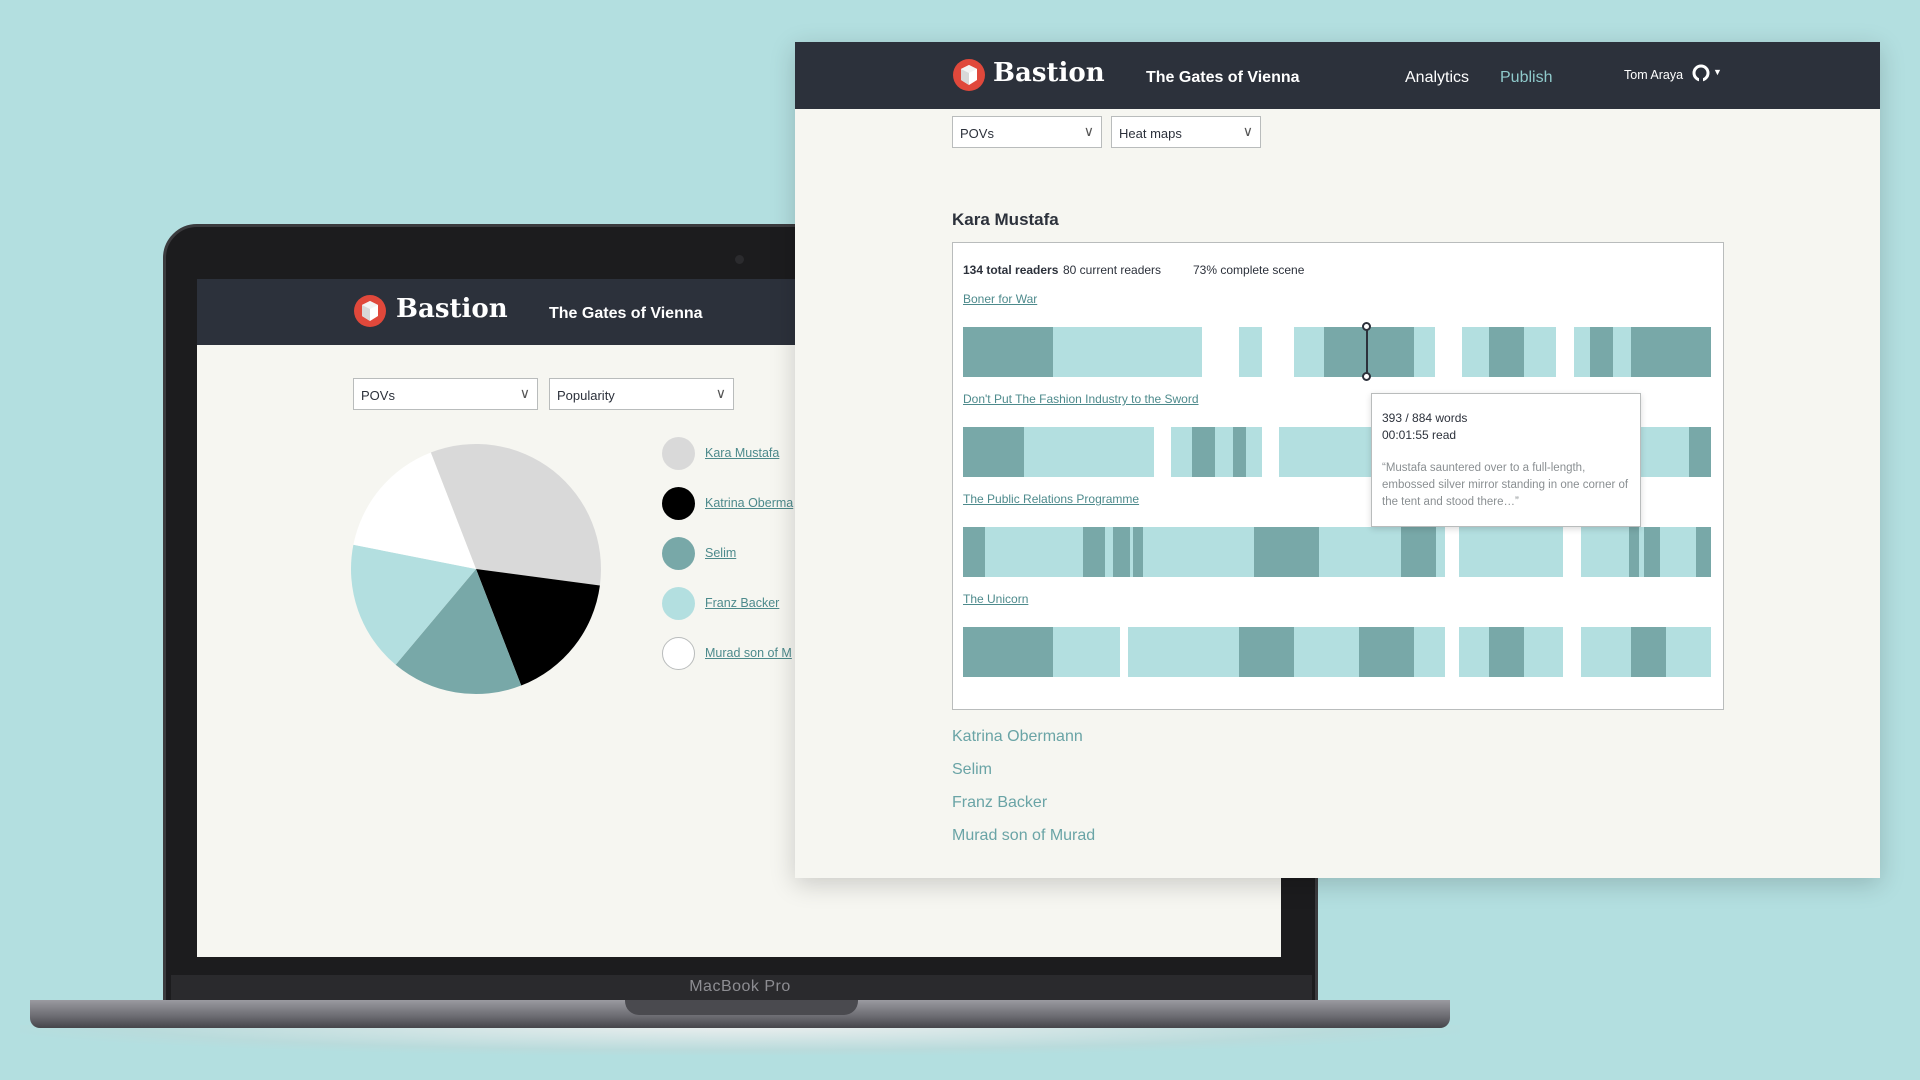 This screenshot has width=1920, height=1080. What do you see at coordinates (740, 1040) in the screenshot?
I see `laptop-shadow` at bounding box center [740, 1040].